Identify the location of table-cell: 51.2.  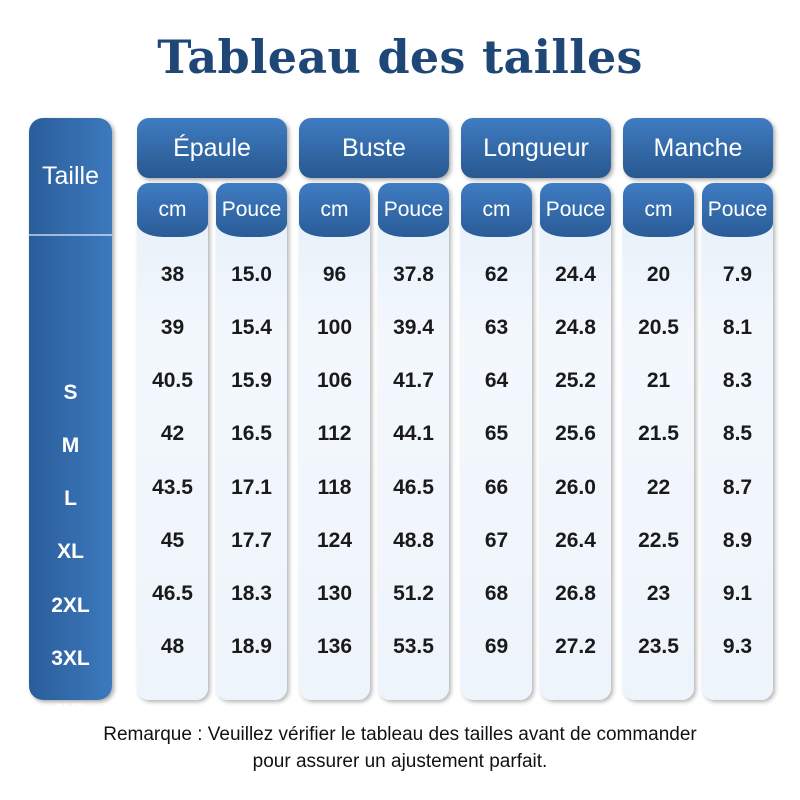
(413, 593).